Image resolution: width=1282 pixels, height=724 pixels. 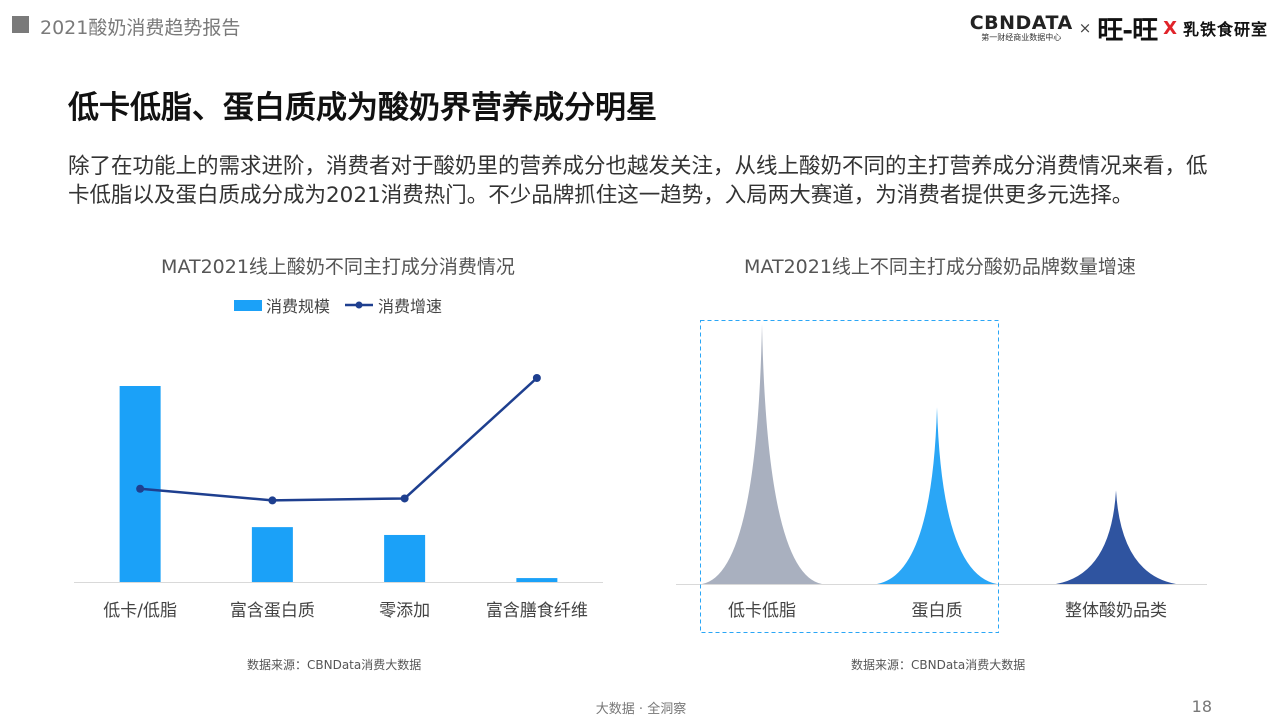 I want to click on main-title: 低卡低脂、蛋白质成为酸奶界营养成分明星, so click(x=362, y=108).